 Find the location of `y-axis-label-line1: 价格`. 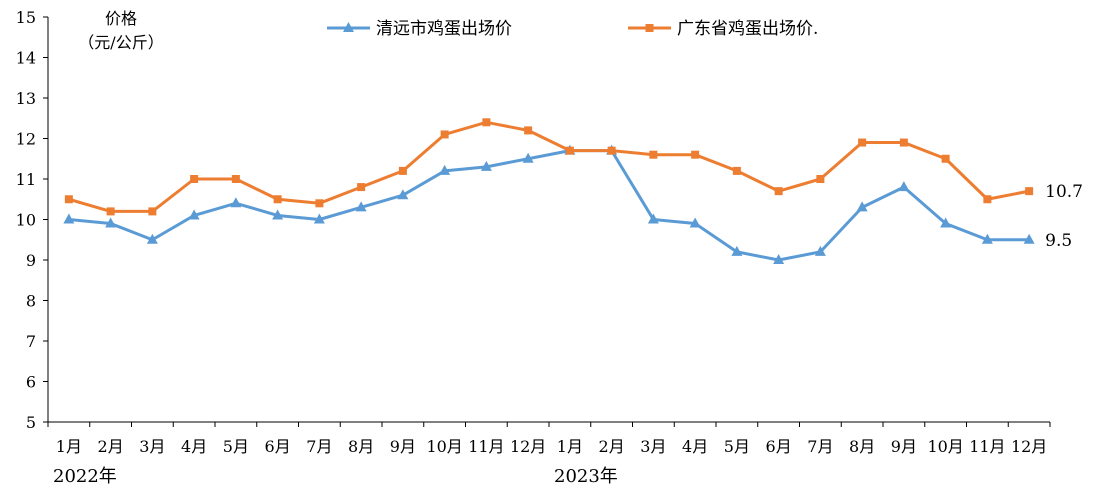

y-axis-label-line1: 价格 is located at coordinates (121, 18).